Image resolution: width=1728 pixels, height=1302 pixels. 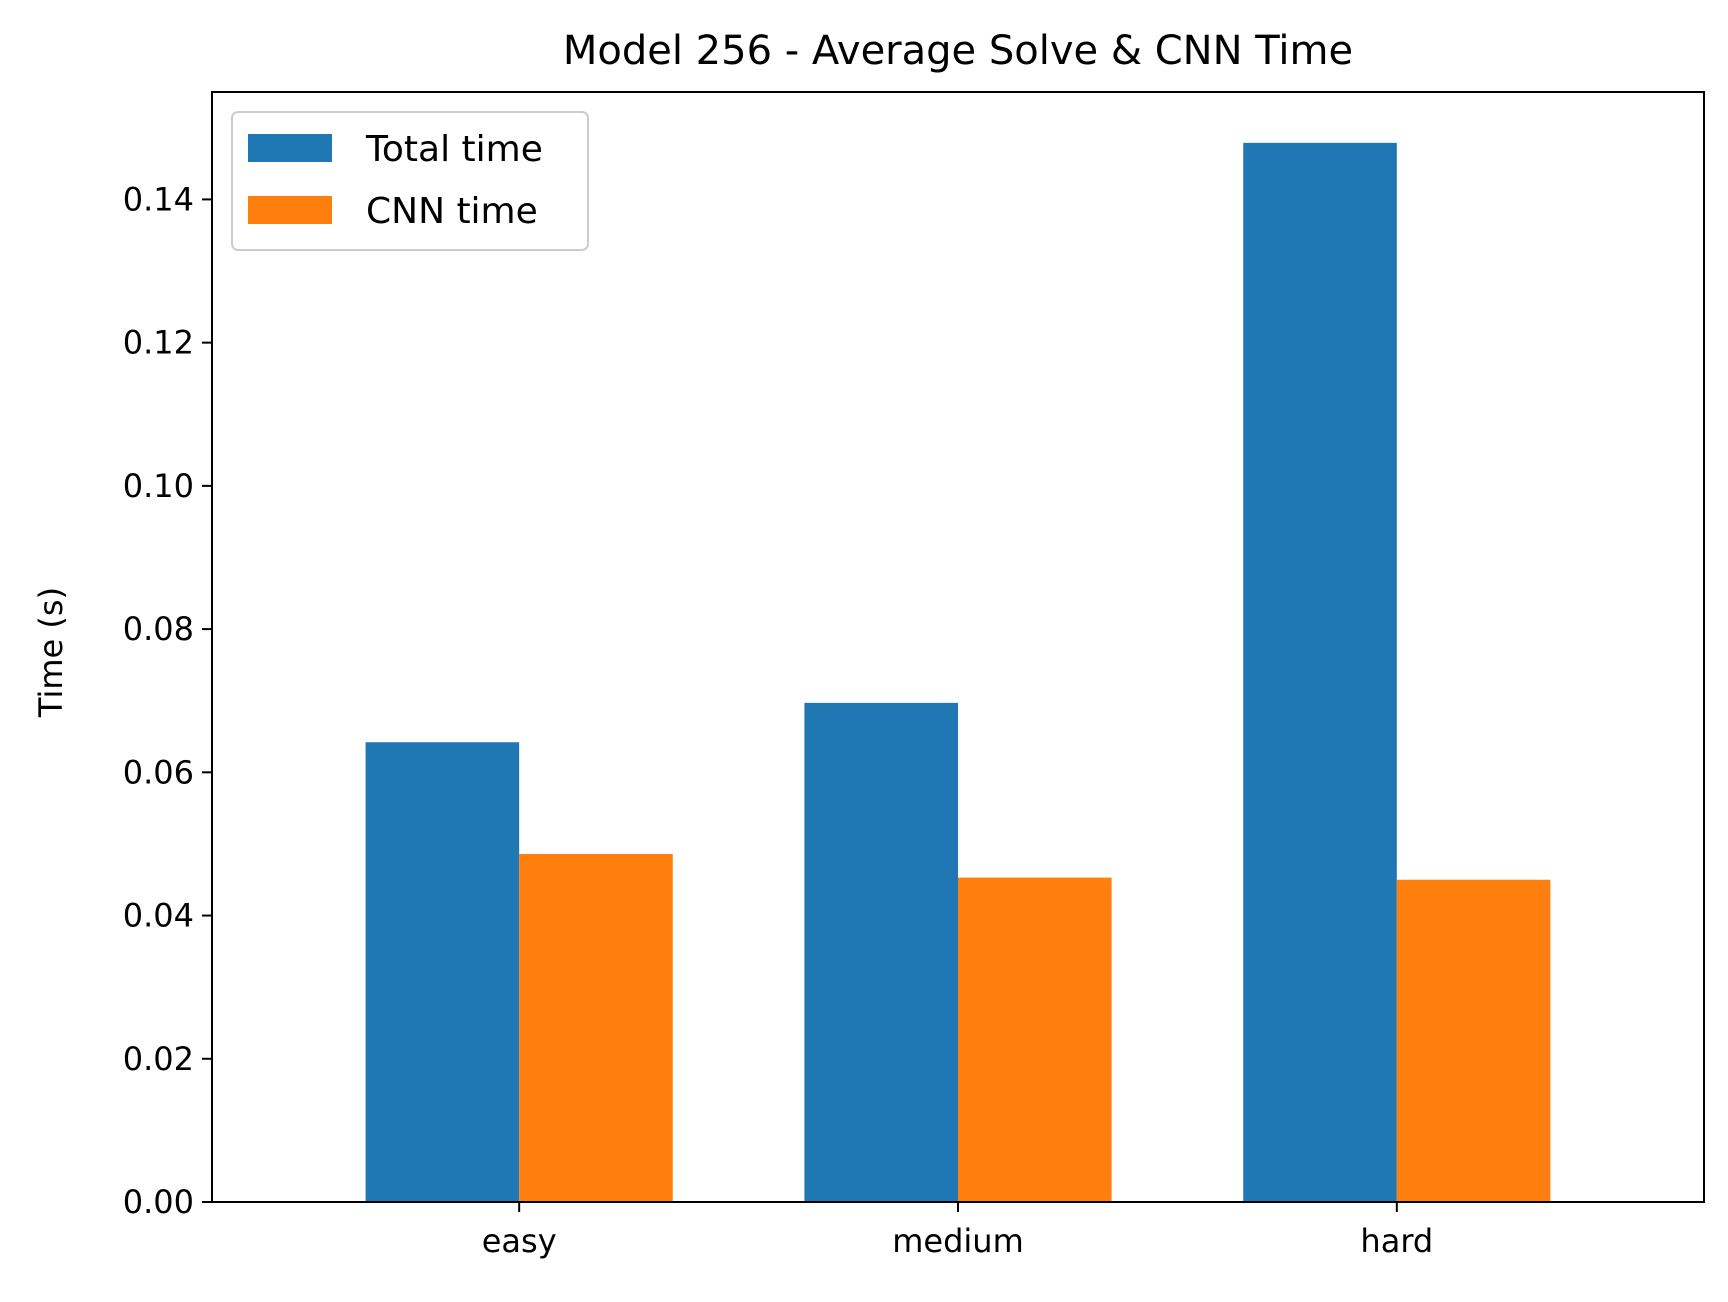 I want to click on y-tick-label: 0.14, so click(x=158, y=199).